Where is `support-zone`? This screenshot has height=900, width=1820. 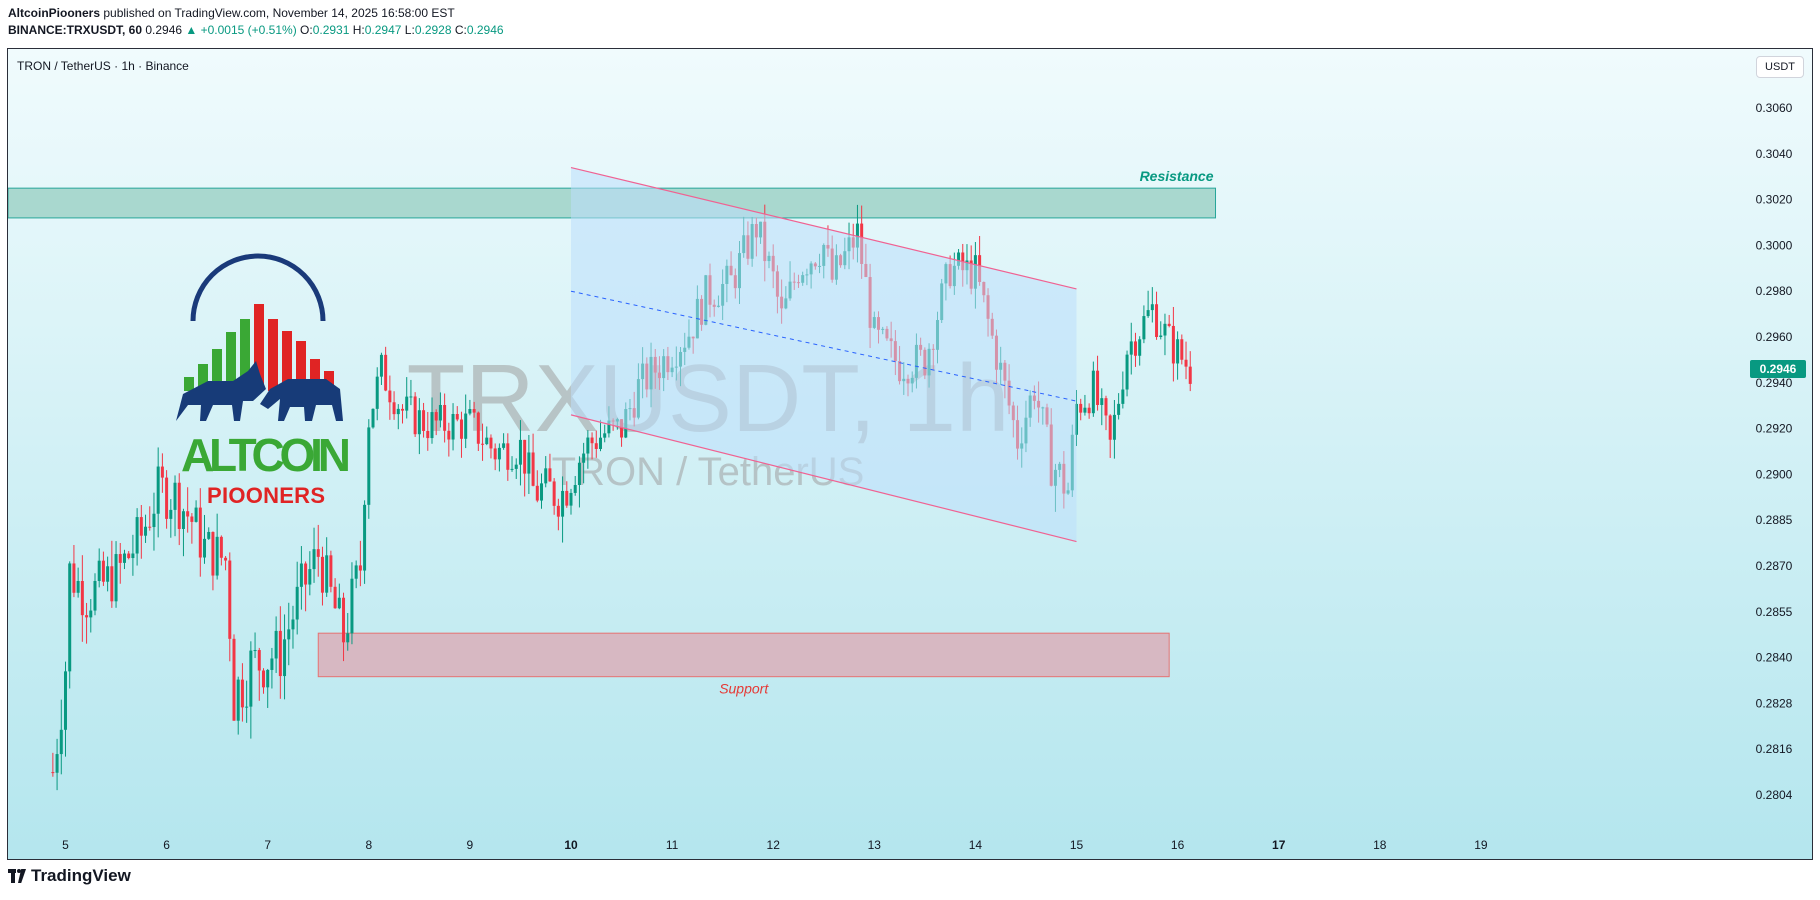 support-zone is located at coordinates (743, 655).